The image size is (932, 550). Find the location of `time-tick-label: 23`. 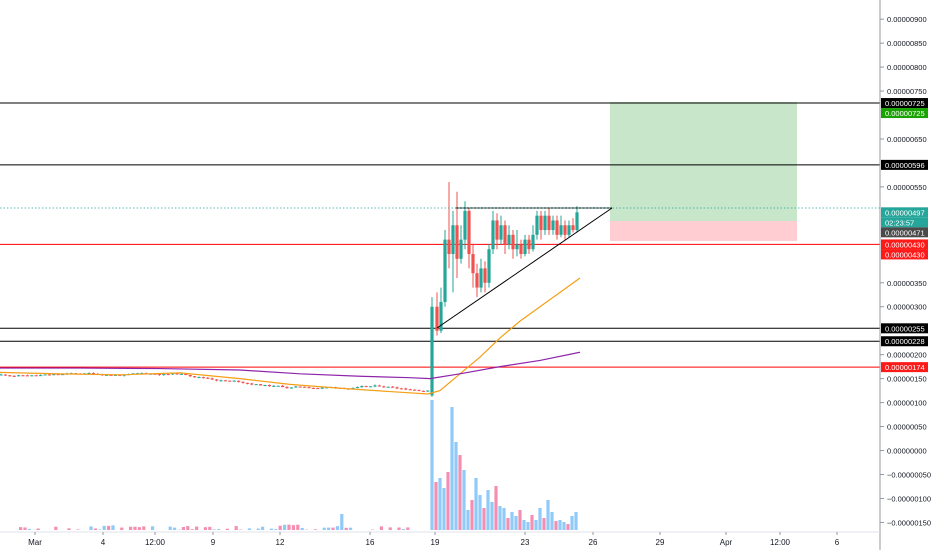

time-tick-label: 23 is located at coordinates (525, 542).